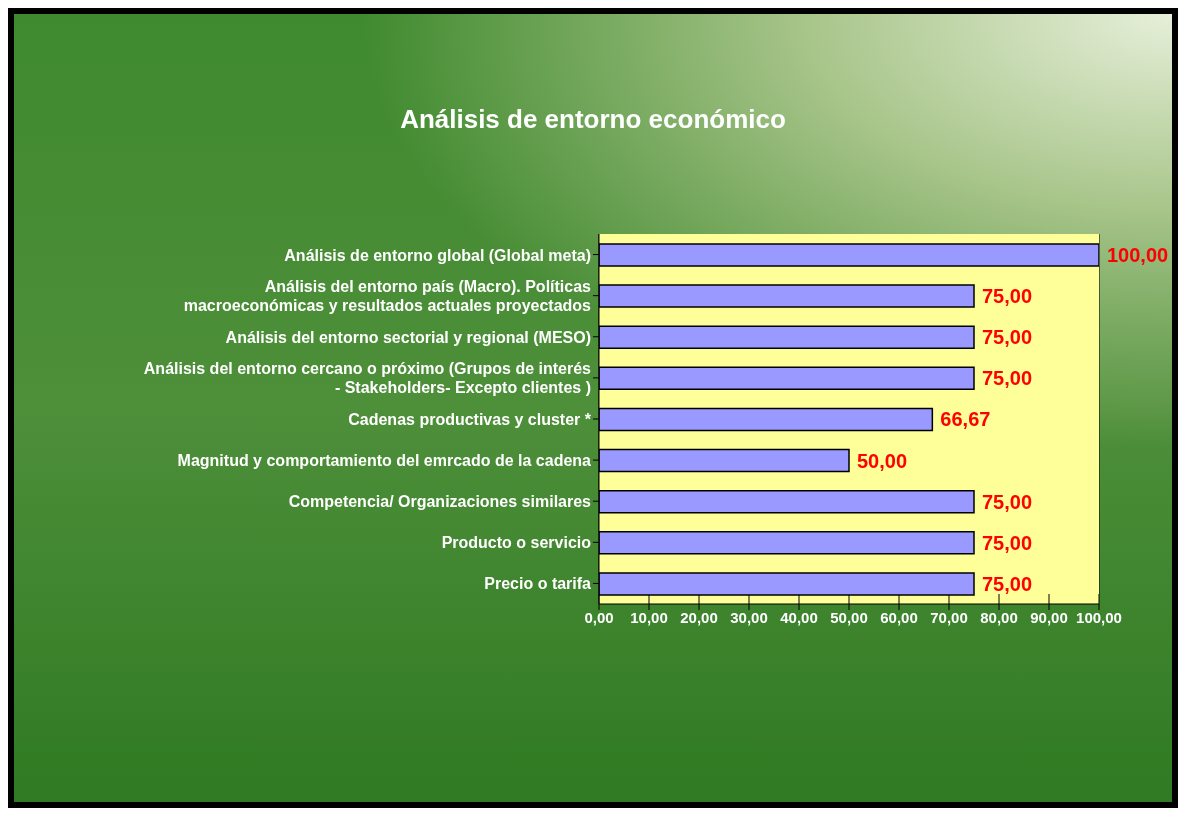 This screenshot has width=1186, height=817. I want to click on y-tick-label: Análisis de entorno global (Global meta), so click(437, 255).